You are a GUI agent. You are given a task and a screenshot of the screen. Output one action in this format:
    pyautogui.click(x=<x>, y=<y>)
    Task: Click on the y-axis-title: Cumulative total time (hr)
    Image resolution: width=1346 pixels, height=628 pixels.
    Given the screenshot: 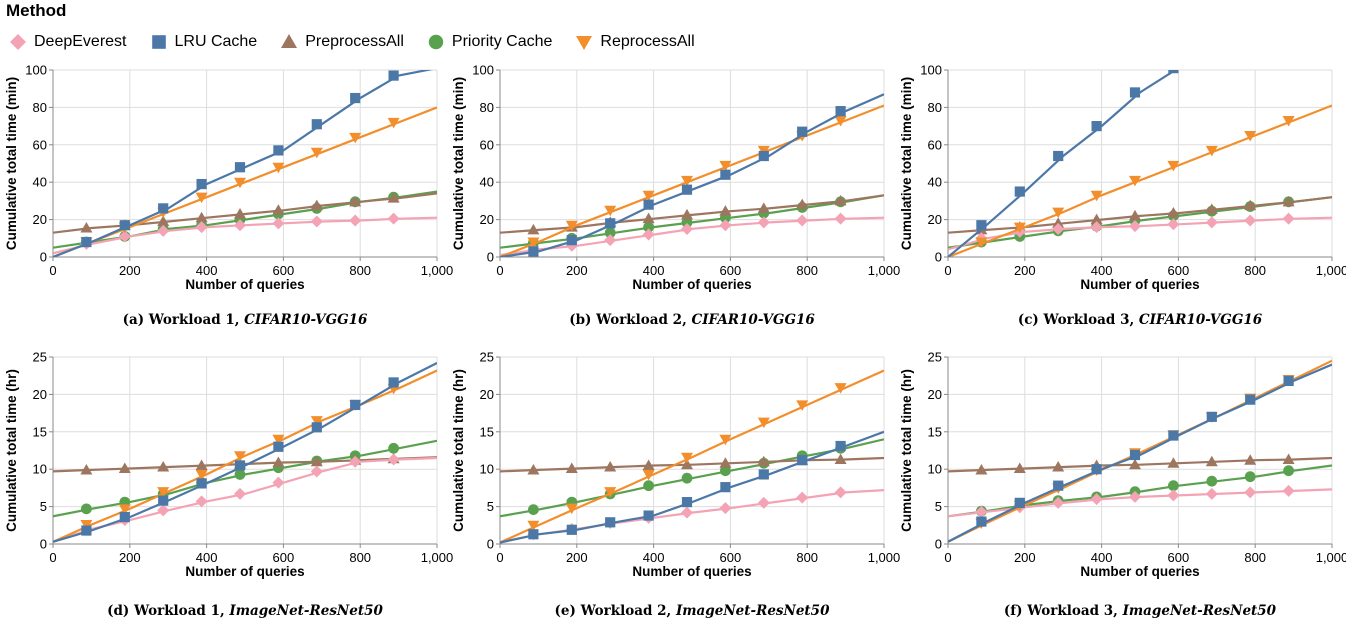 What is the action you would take?
    pyautogui.click(x=906, y=450)
    